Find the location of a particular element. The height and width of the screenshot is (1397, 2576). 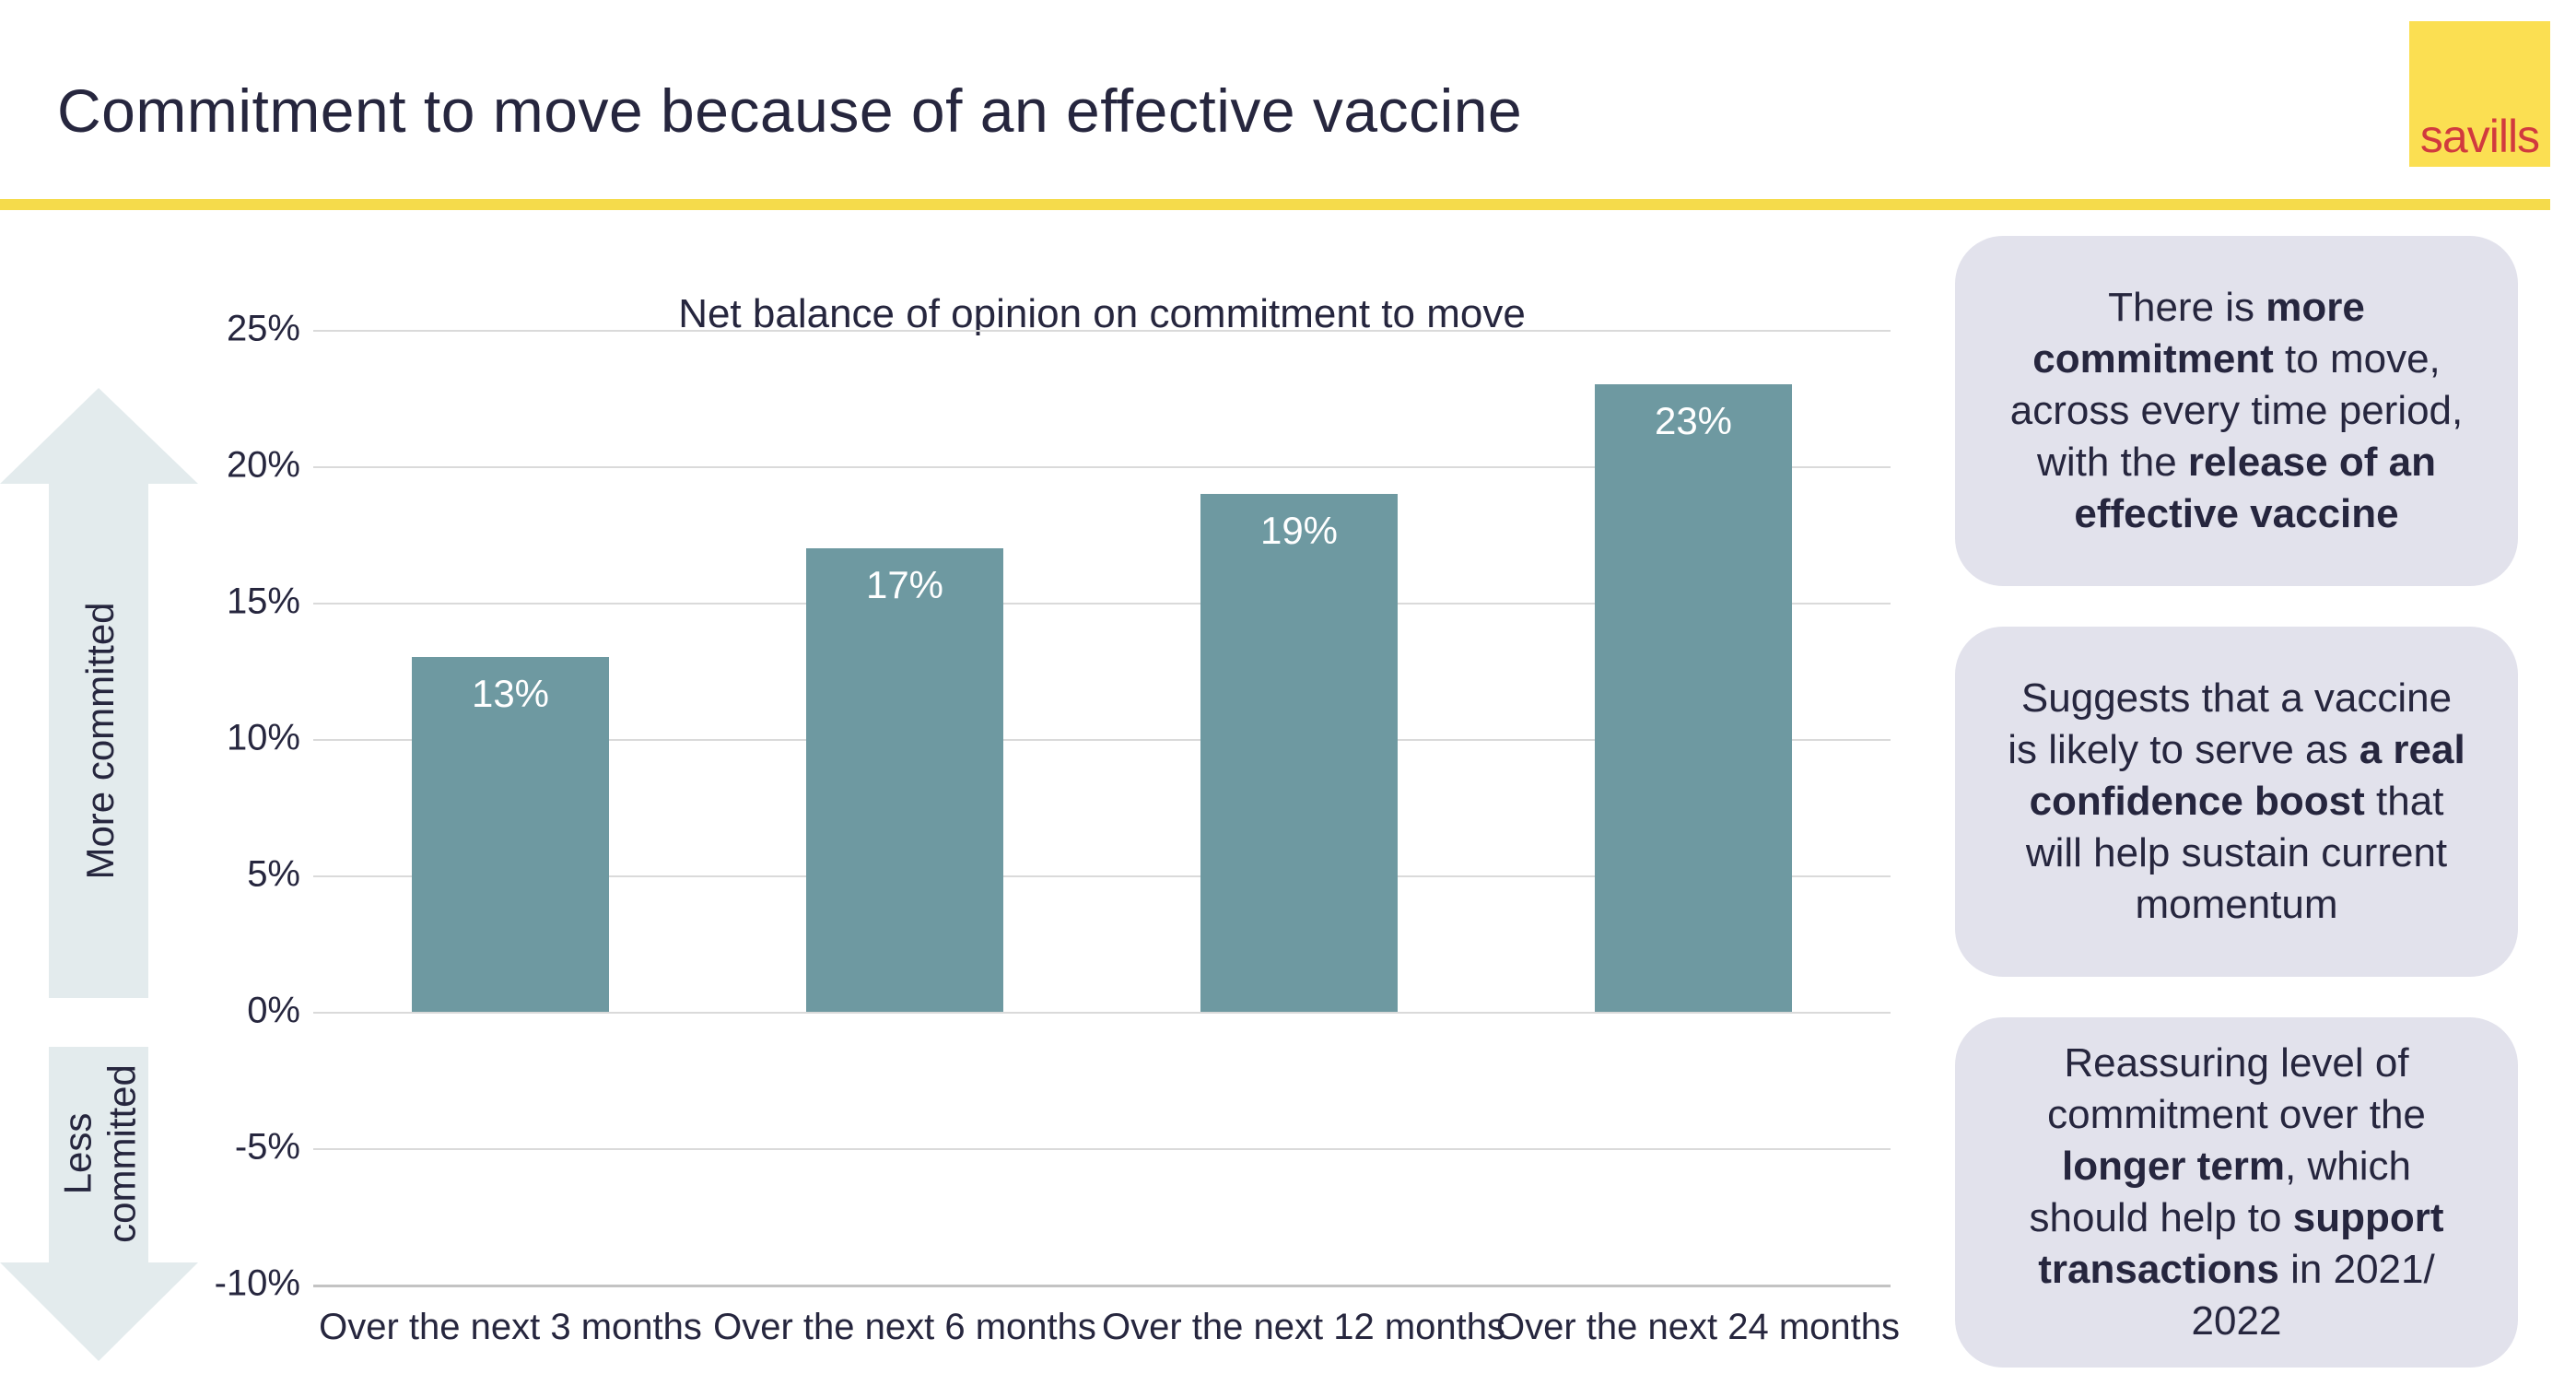

more-committed-label: More committed is located at coordinates (99, 741).